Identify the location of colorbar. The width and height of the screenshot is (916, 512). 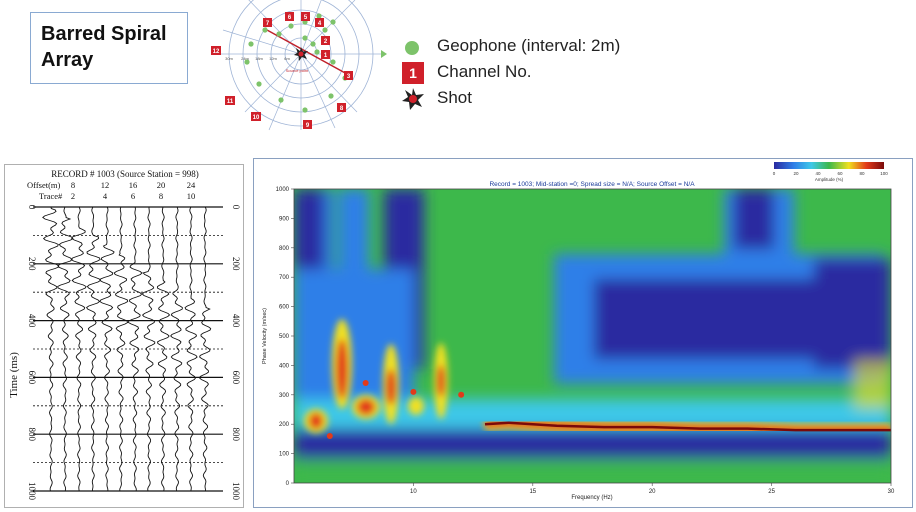
(829, 165).